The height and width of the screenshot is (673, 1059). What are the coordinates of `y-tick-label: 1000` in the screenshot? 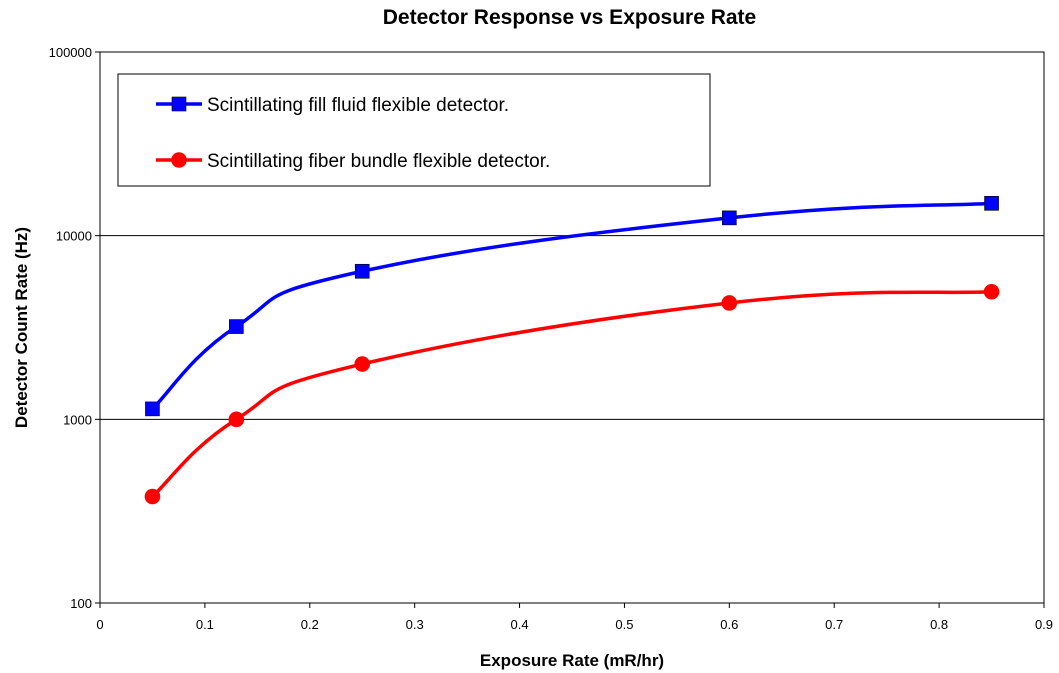 It's located at (77, 419).